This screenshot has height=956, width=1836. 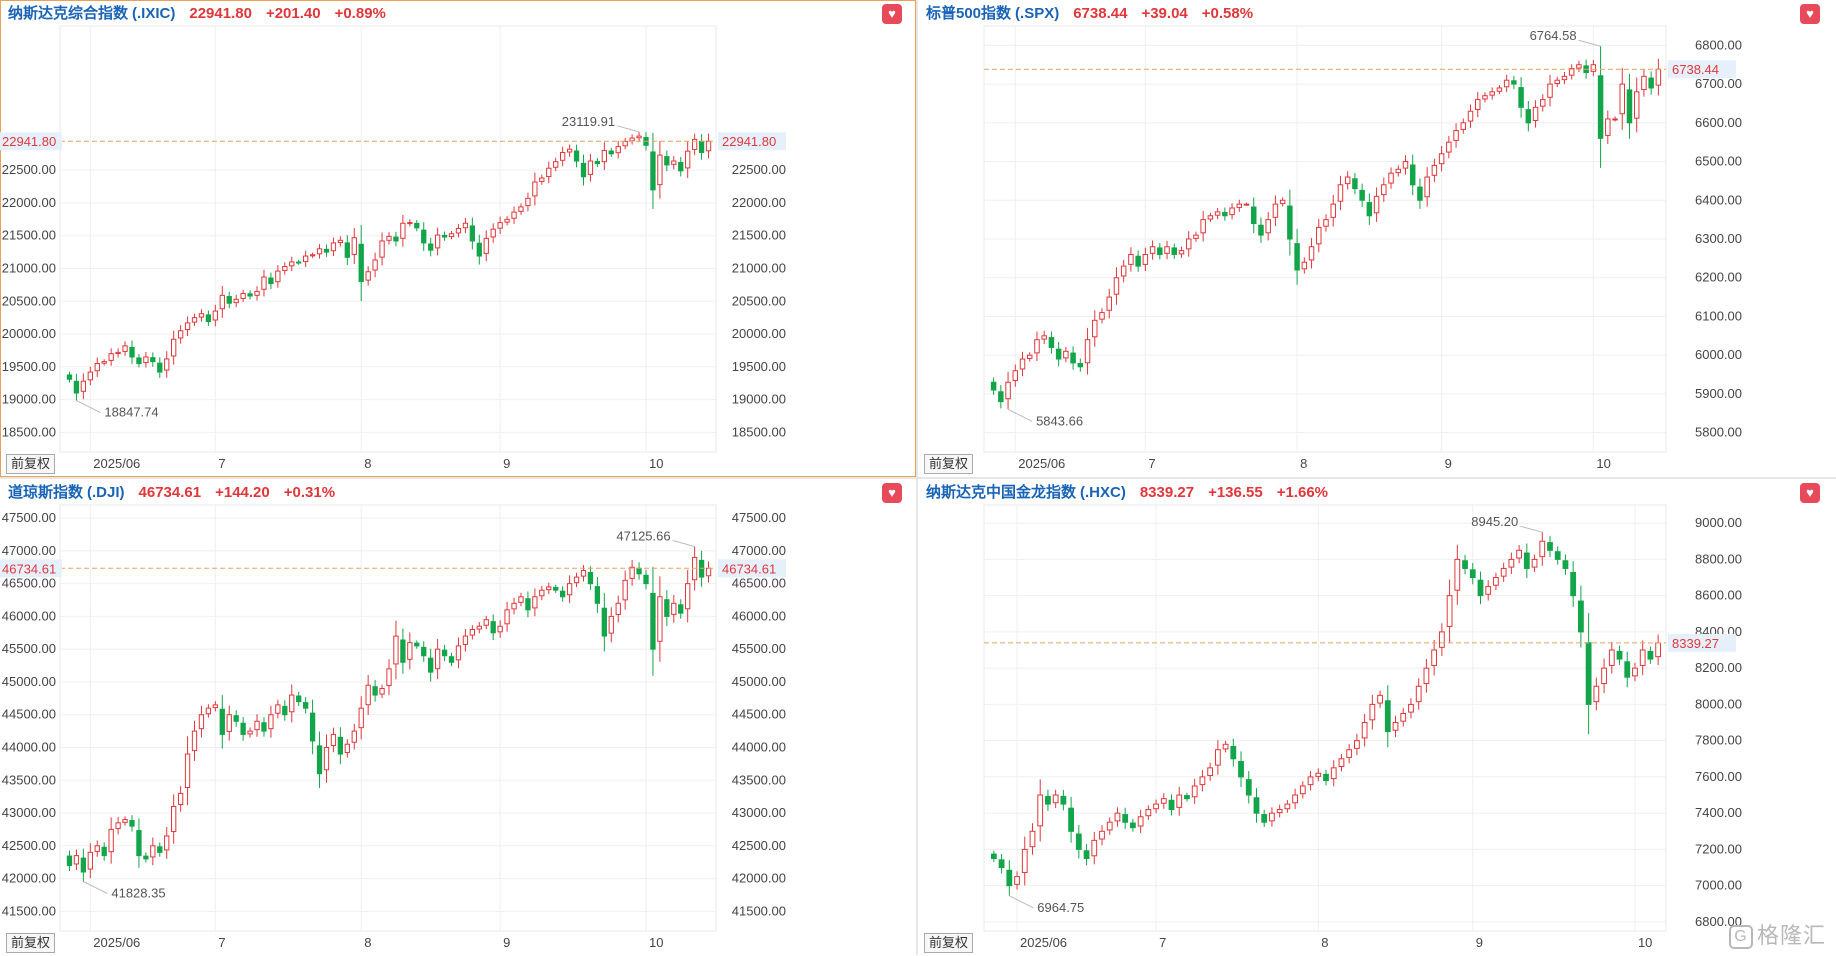 I want to click on y-tick-label-right: 7200.00, so click(x=1718, y=848).